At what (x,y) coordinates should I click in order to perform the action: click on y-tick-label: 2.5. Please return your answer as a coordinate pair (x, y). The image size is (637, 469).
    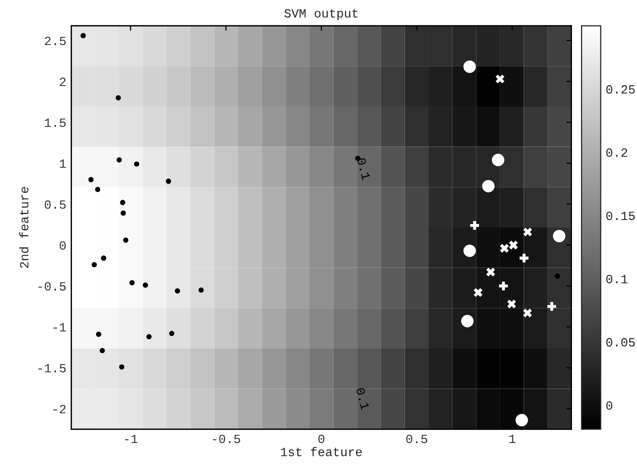
    Looking at the image, I should click on (55, 41).